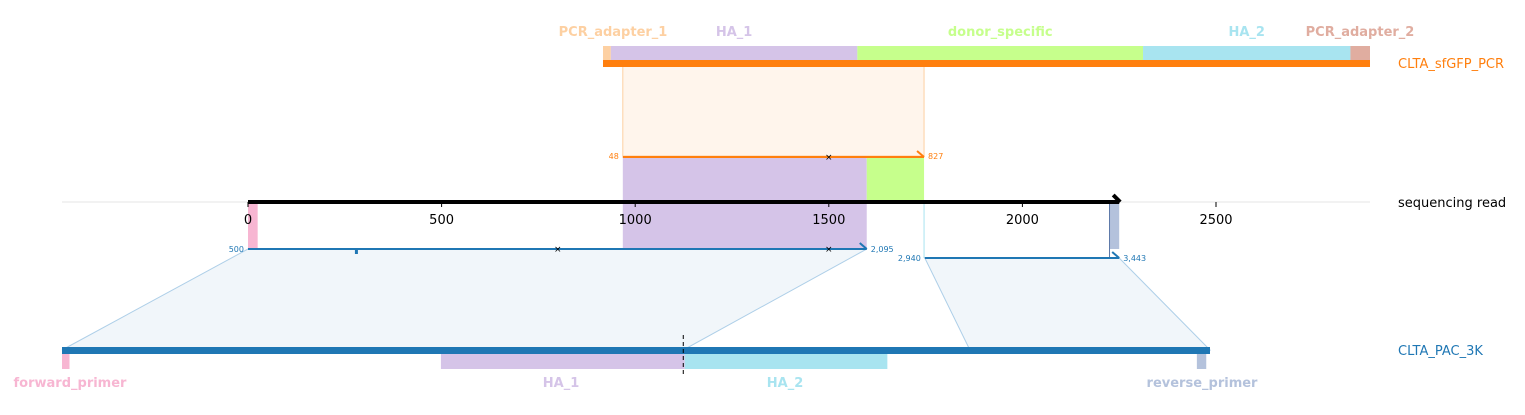  What do you see at coordinates (253, 226) in the screenshot?
I see `read-highlight-forward_primer` at bounding box center [253, 226].